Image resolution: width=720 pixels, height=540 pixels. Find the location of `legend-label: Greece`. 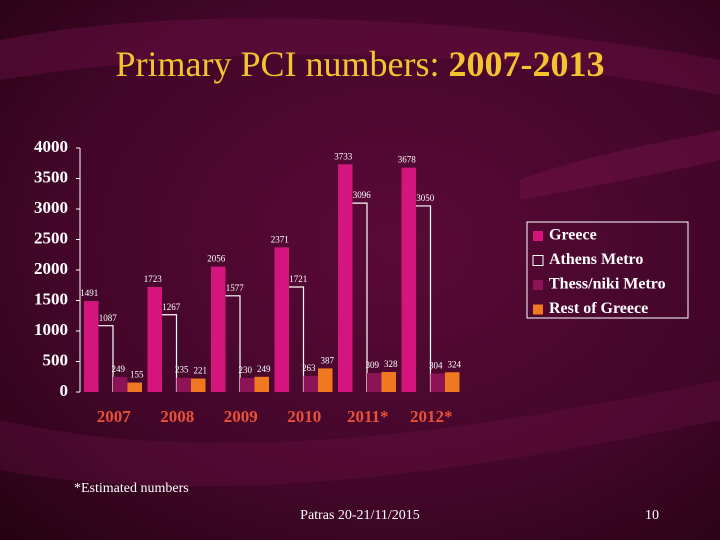

legend-label: Greece is located at coordinates (573, 235).